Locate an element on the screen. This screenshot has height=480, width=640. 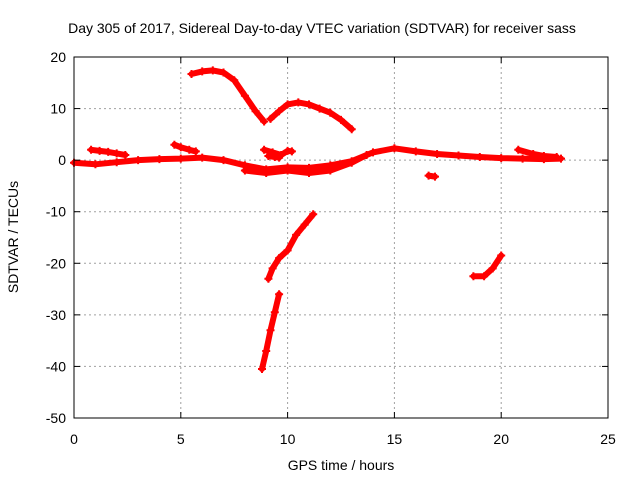
series-seg-20.8-22.6 is located at coordinates (537, 153).